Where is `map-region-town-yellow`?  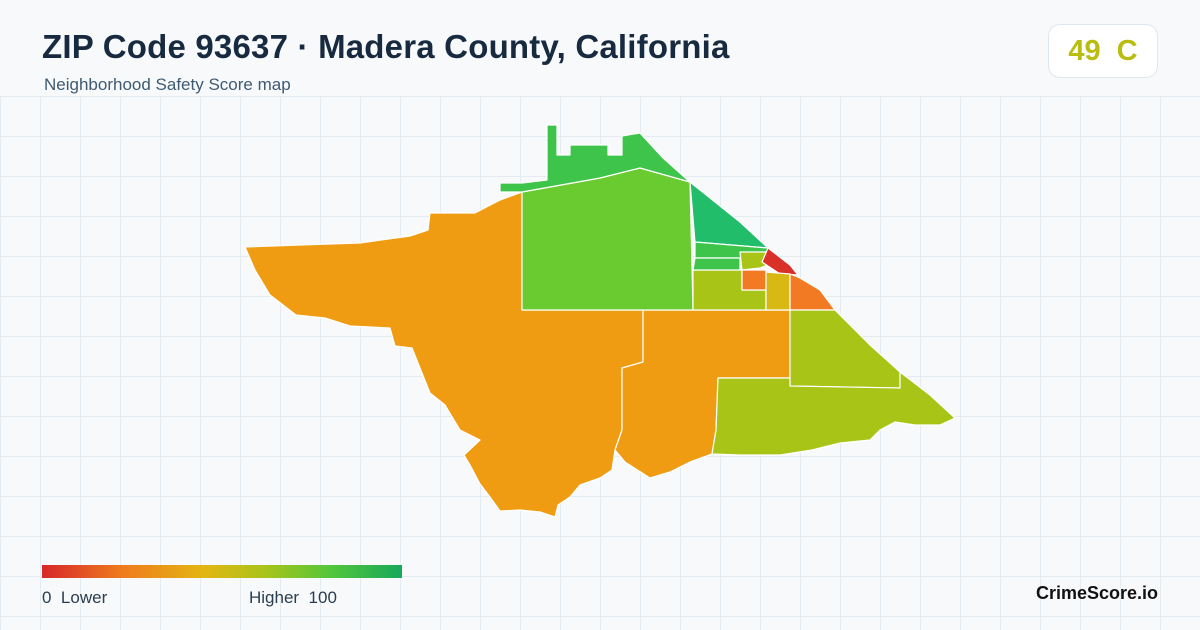 map-region-town-yellow is located at coordinates (778, 291).